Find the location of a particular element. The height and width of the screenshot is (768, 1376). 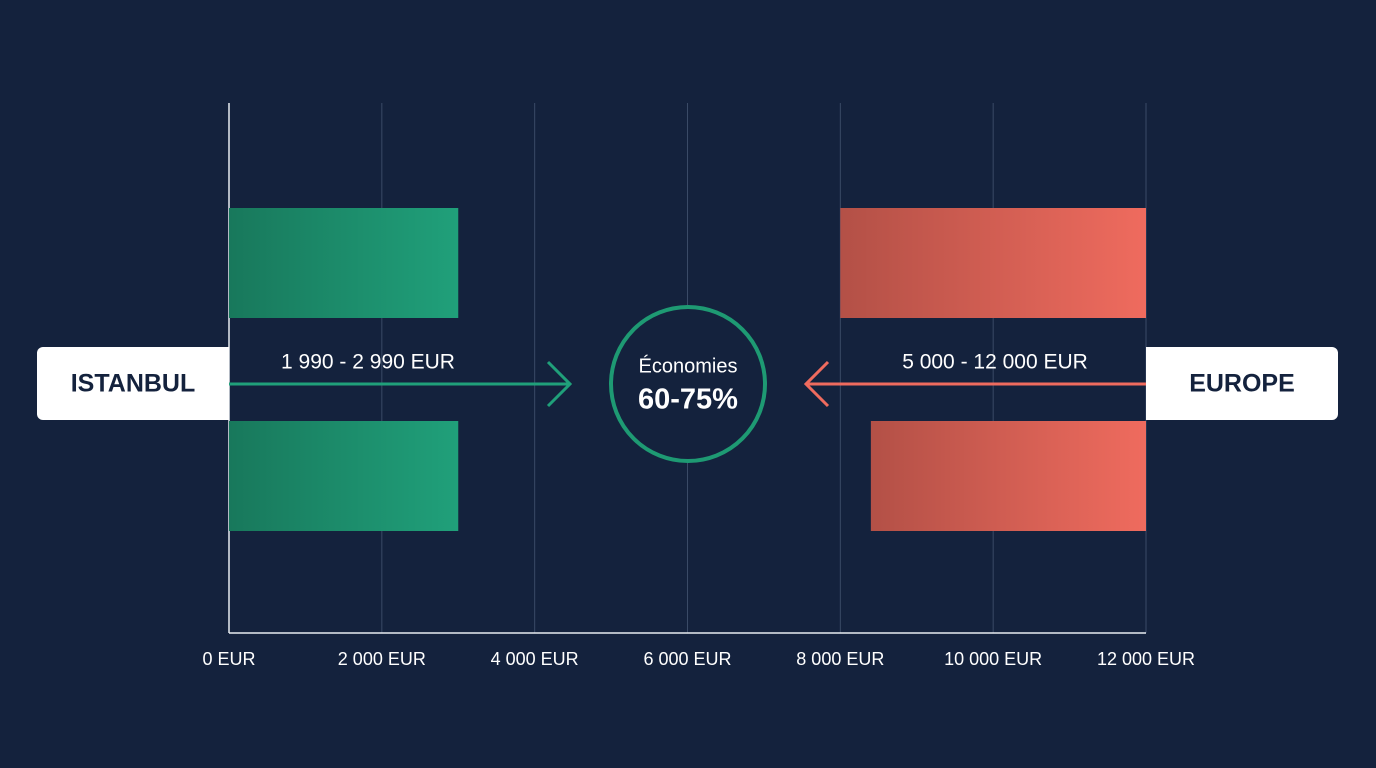

x-tick-label: 12 000 EUR is located at coordinates (1146, 659).